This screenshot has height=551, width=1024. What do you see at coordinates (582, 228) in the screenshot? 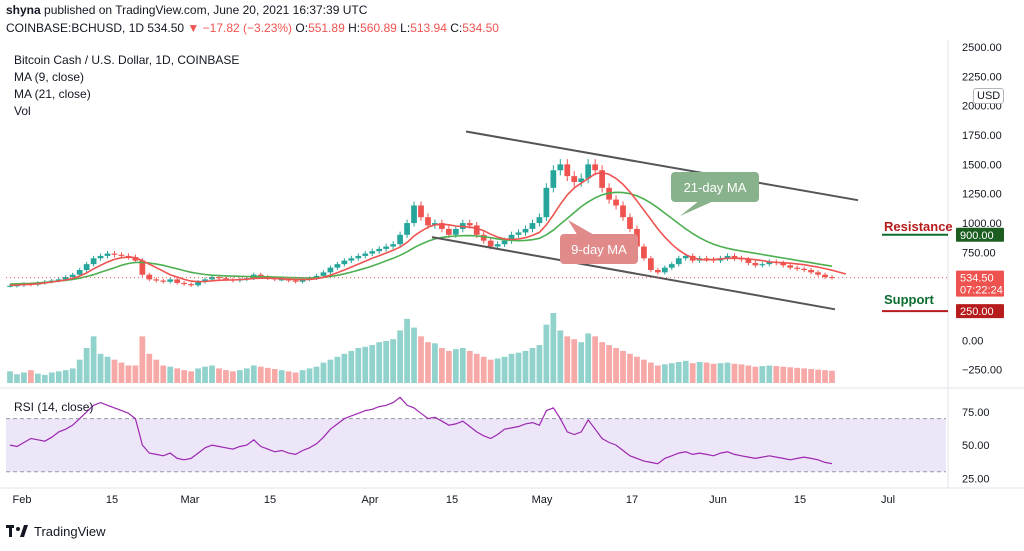
I see `ma9-callout-pointer` at bounding box center [582, 228].